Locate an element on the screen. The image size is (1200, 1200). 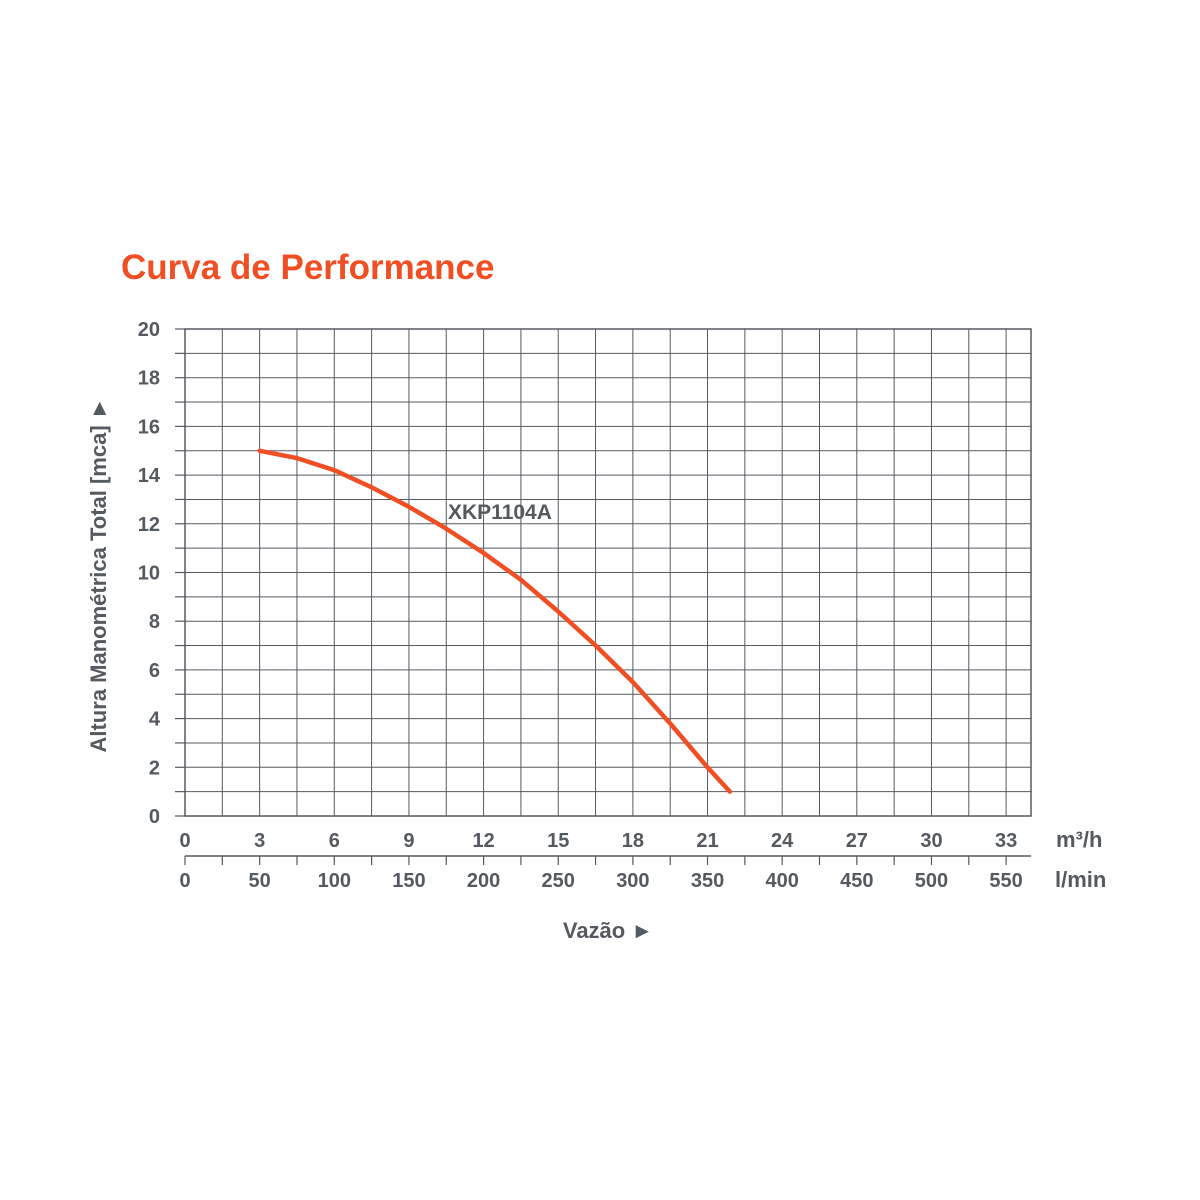
x-unit-lmin: l/min is located at coordinates (1080, 879).